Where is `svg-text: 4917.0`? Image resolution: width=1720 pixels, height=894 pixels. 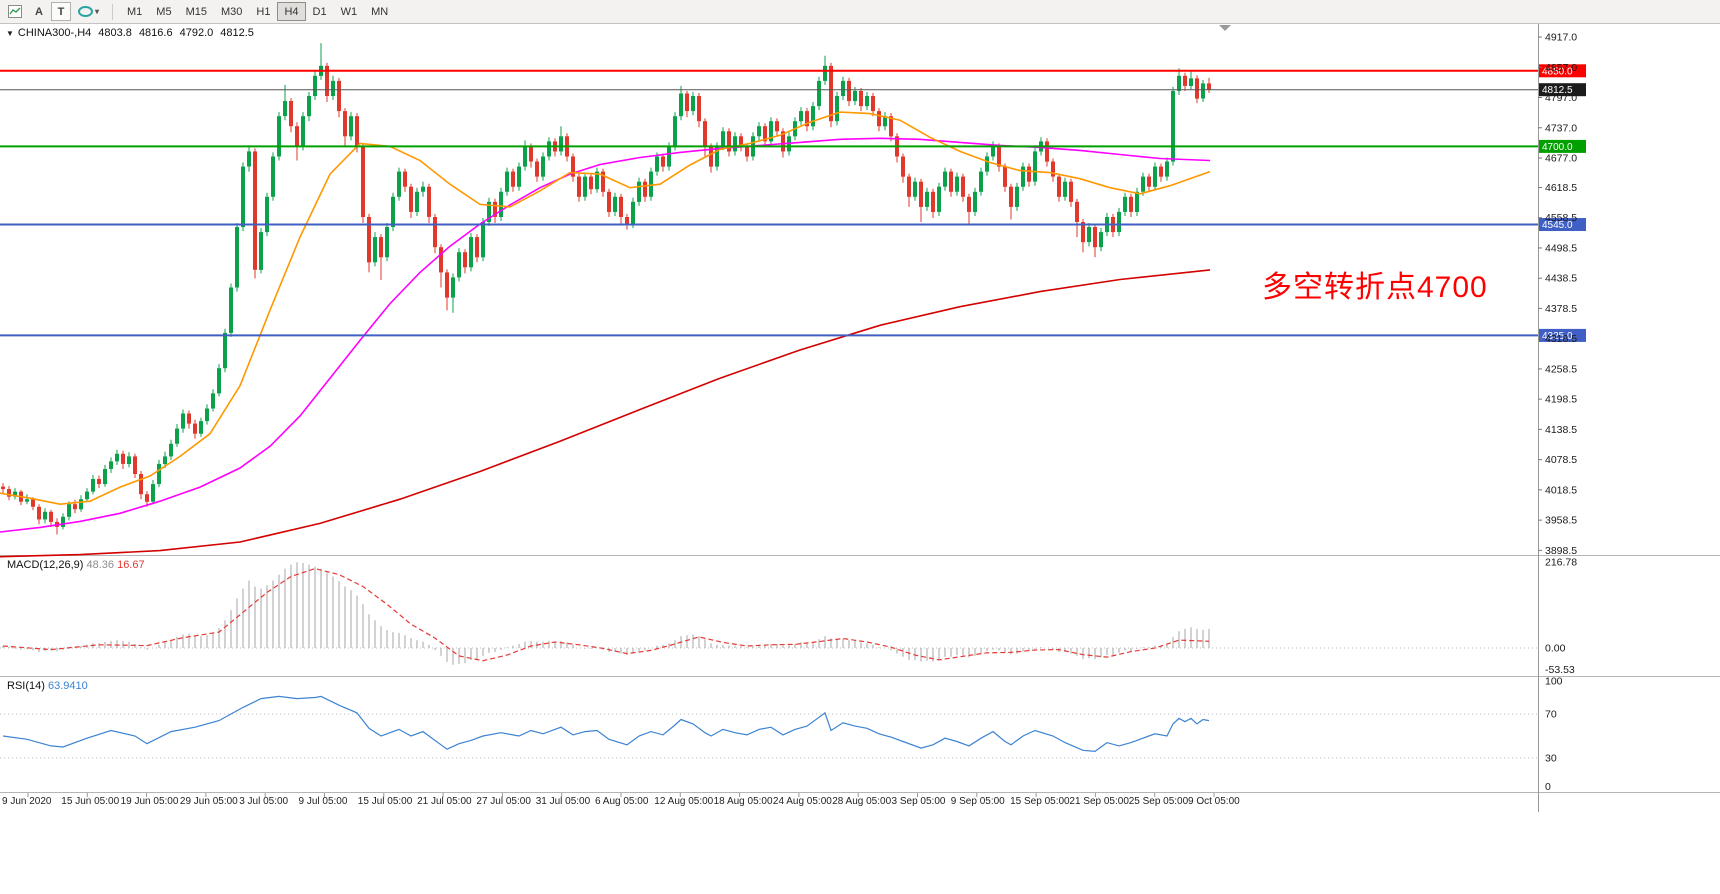 svg-text: 4917.0 is located at coordinates (1561, 38).